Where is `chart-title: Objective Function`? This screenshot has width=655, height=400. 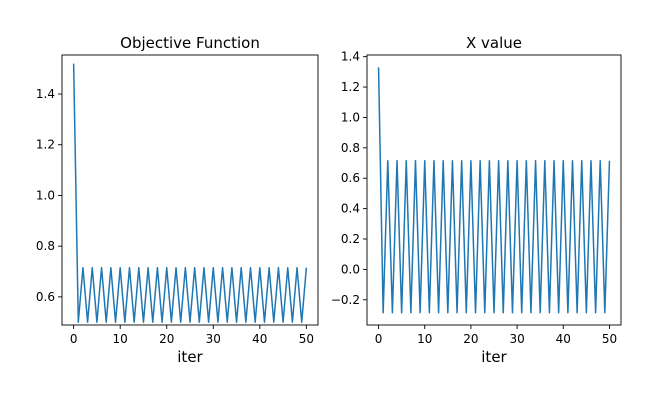
chart-title: Objective Function is located at coordinates (190, 43).